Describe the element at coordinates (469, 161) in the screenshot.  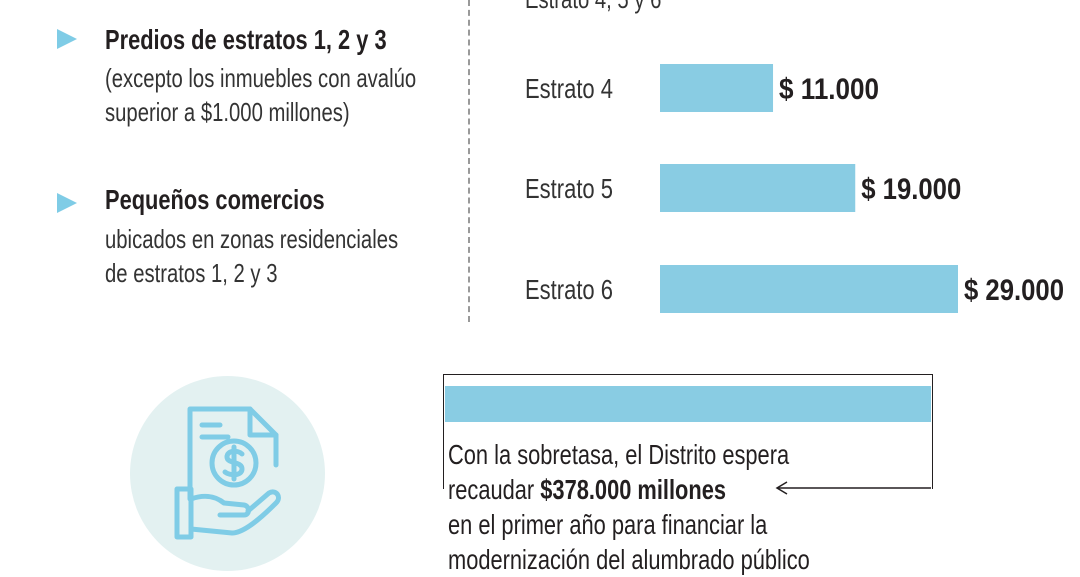
I see `dashed-divider` at that location.